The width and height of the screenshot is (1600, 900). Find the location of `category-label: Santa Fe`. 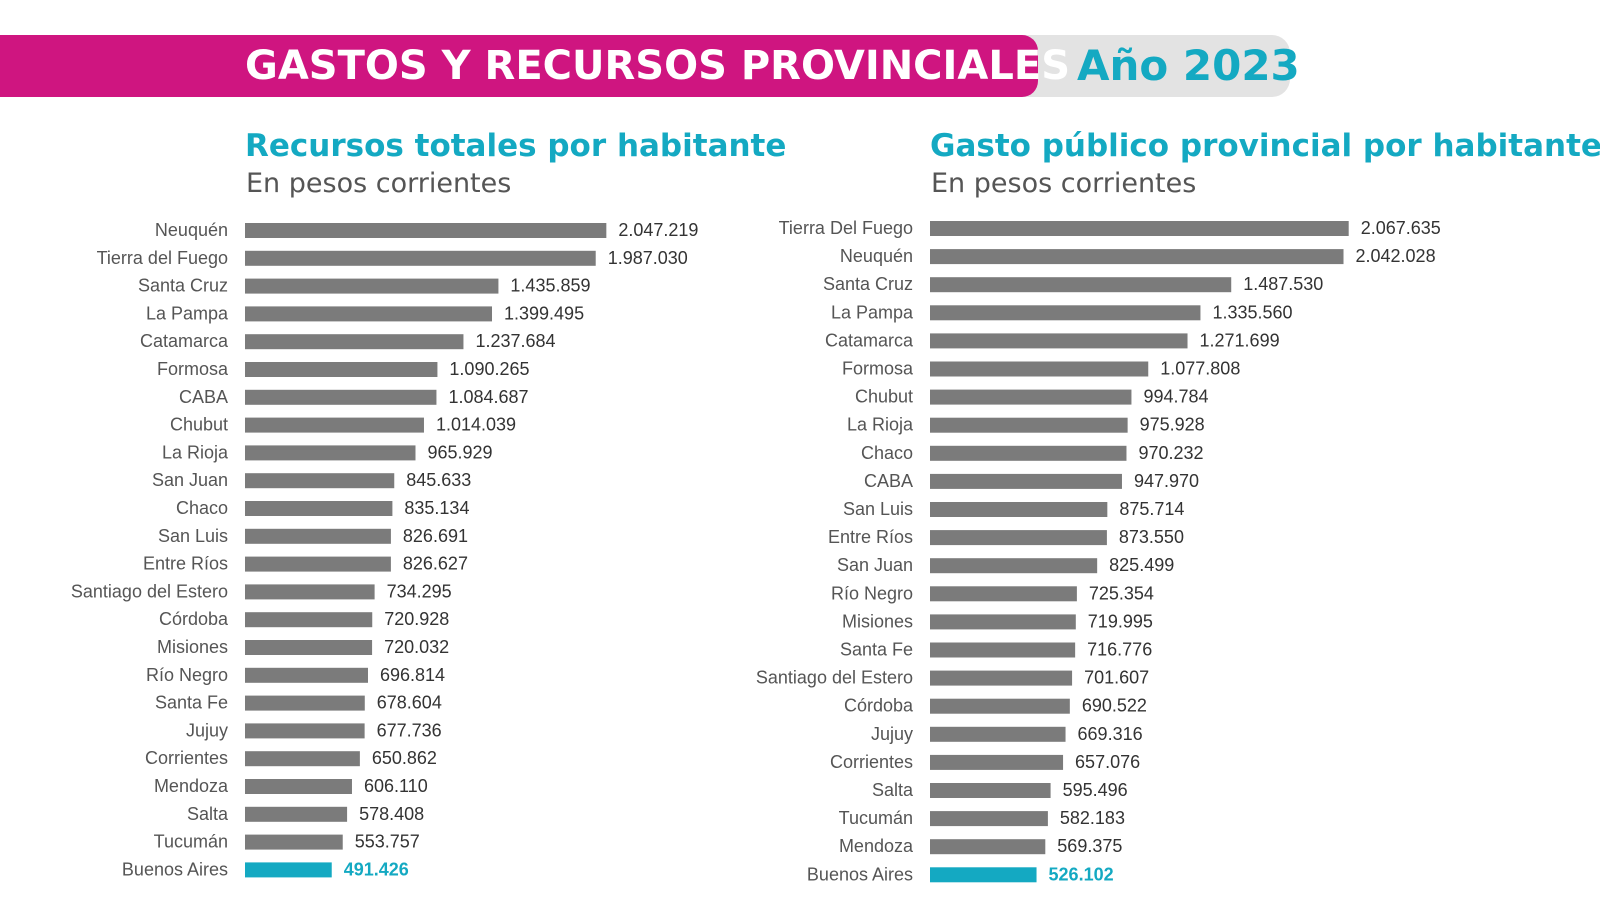

category-label: Santa Fe is located at coordinates (191, 703).